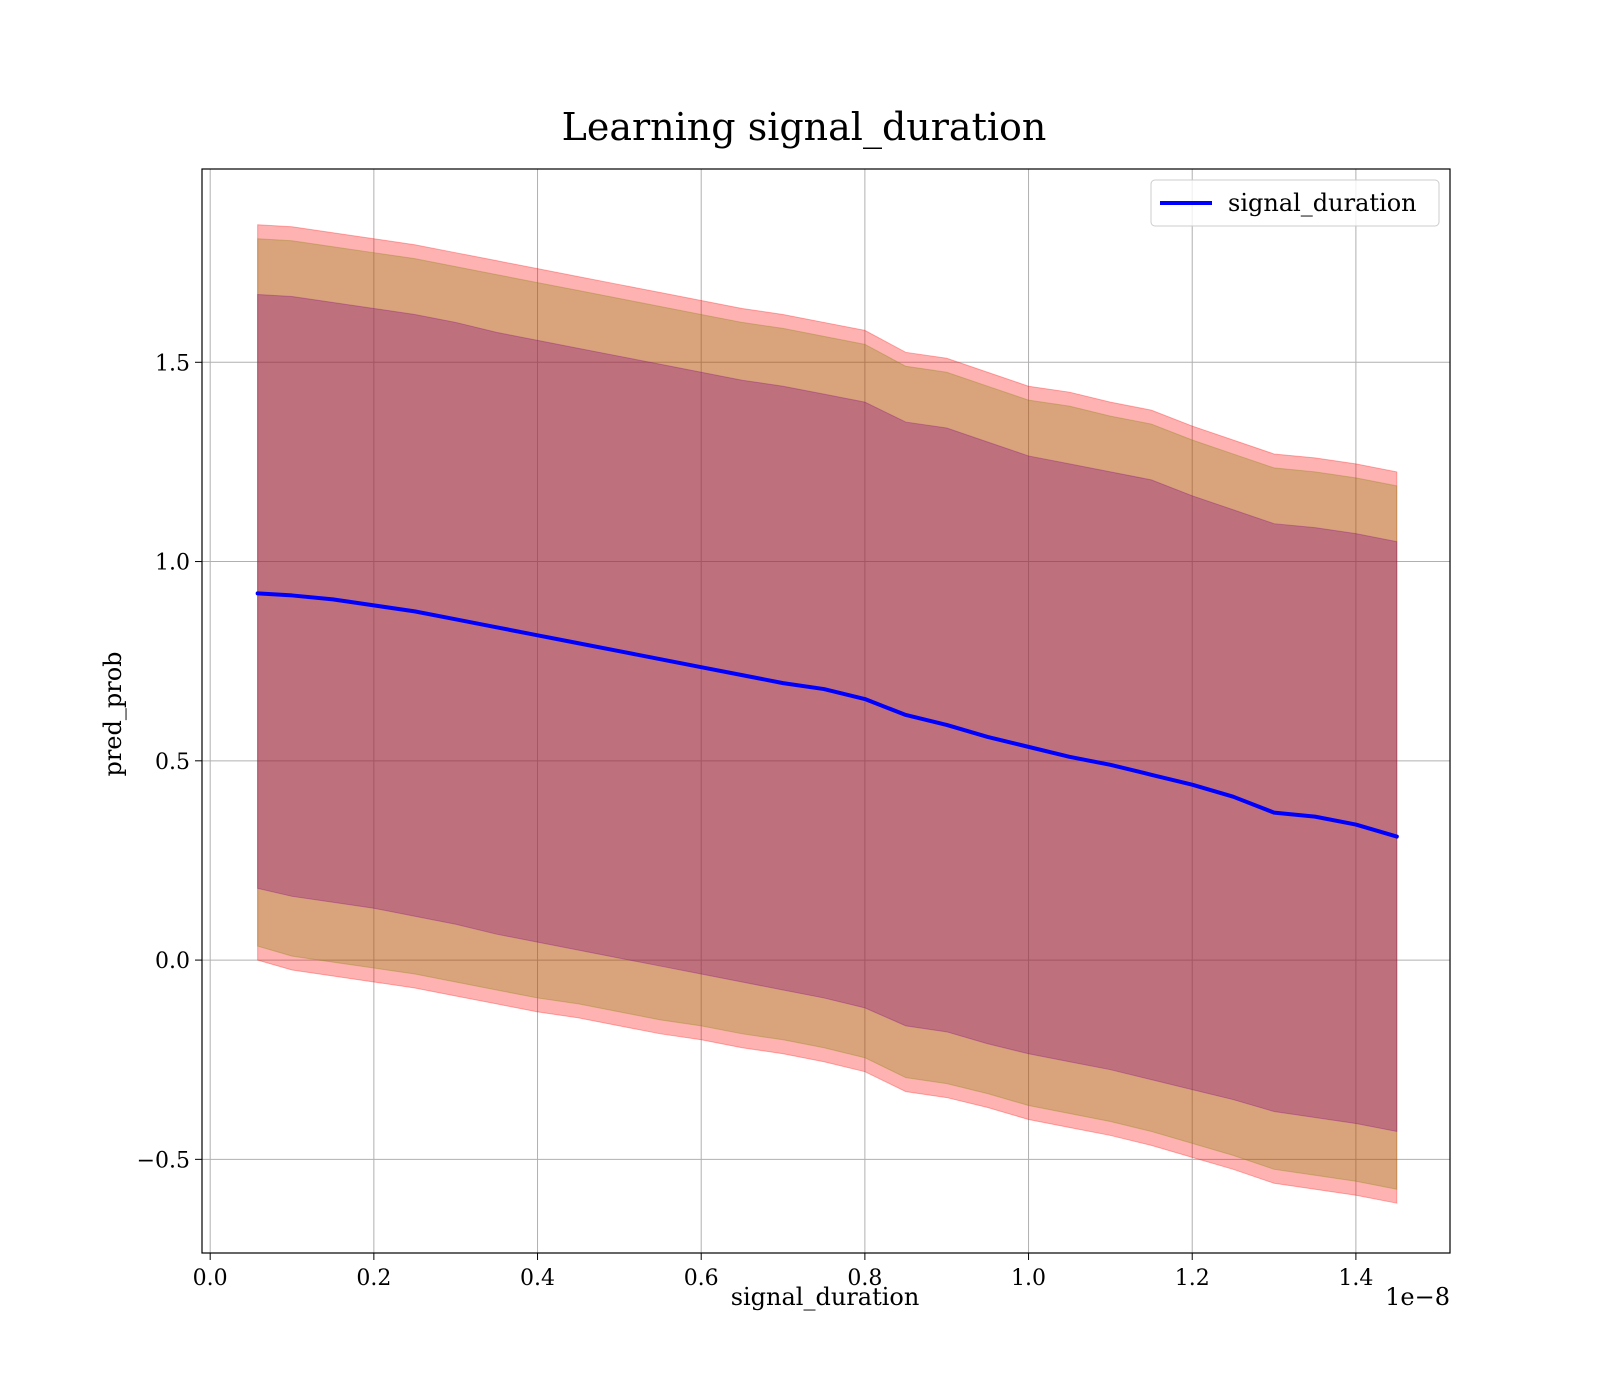  I want to click on series-lines, so click(827, 715).